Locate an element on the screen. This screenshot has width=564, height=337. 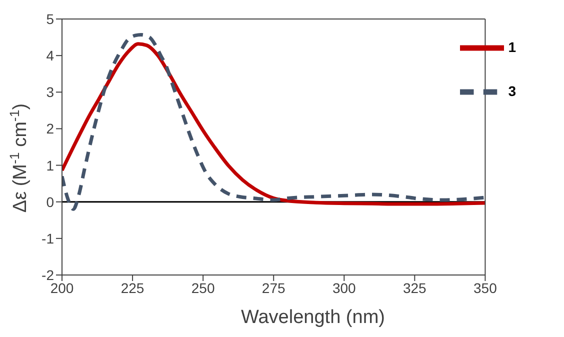
x-tick-label: 250 is located at coordinates (203, 288).